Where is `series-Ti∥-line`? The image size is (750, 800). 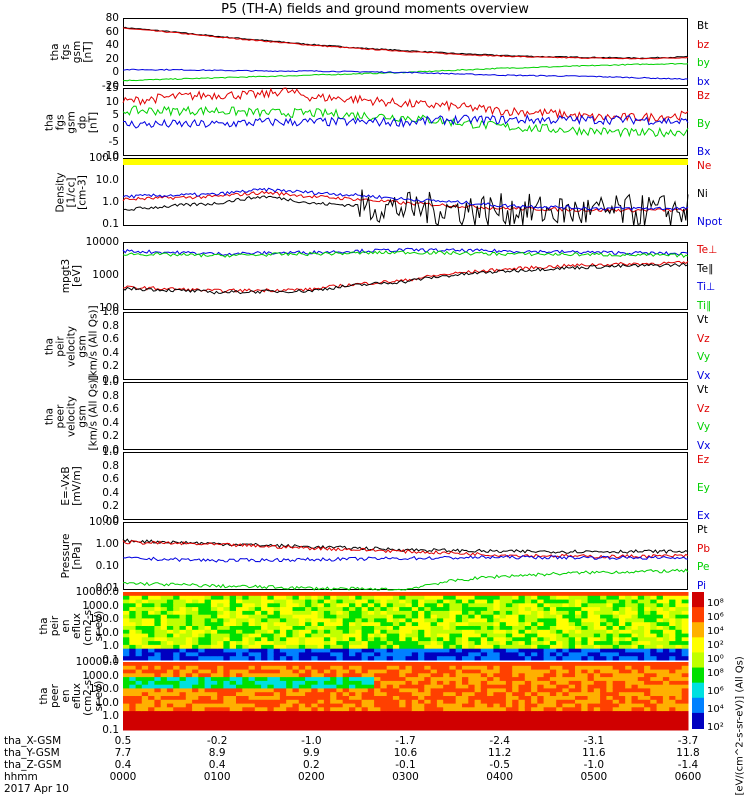
series-Ti∥-line is located at coordinates (405, 254).